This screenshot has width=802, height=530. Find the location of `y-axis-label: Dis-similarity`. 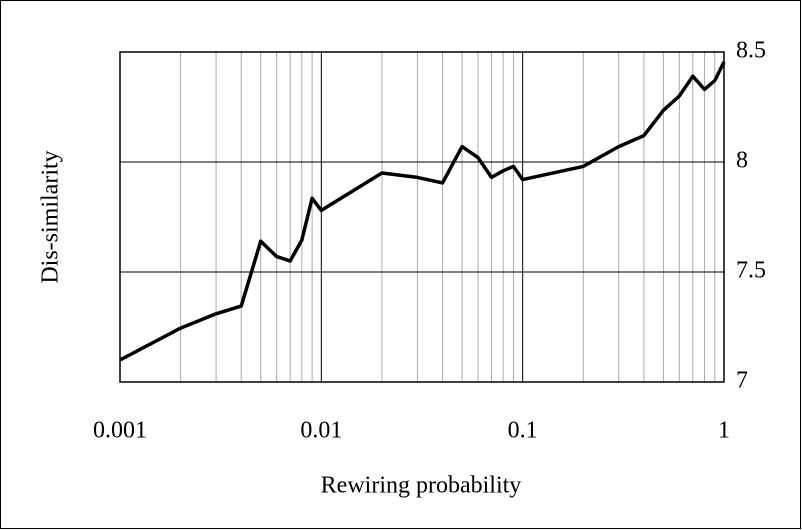

y-axis-label: Dis-similarity is located at coordinates (51, 216).